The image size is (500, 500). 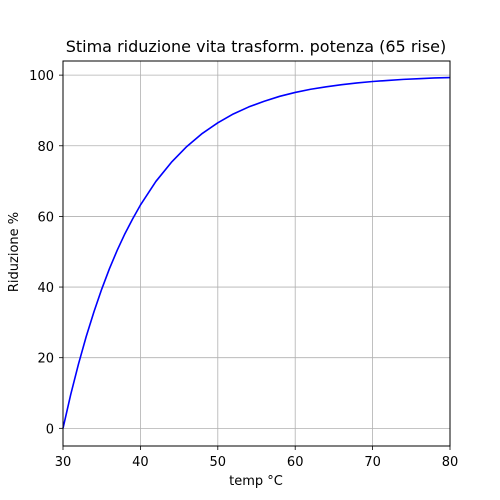 What do you see at coordinates (372, 462) in the screenshot?
I see `x-tick-label: 70` at bounding box center [372, 462].